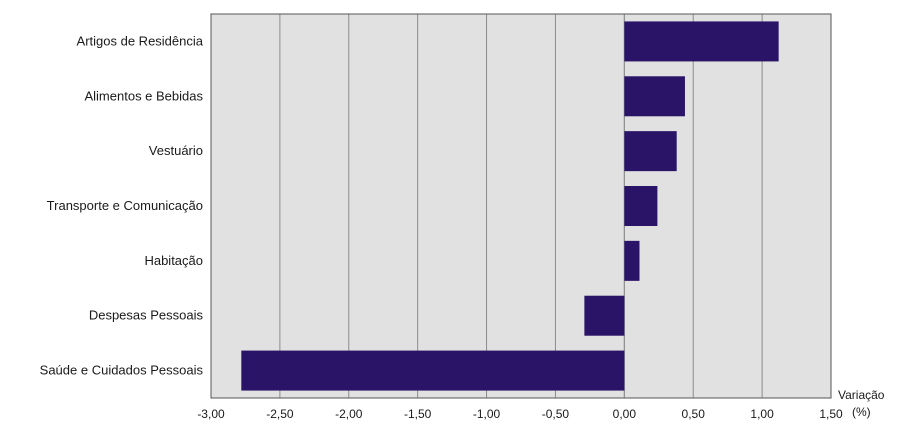  I want to click on category-label: Habitação, so click(173, 260).